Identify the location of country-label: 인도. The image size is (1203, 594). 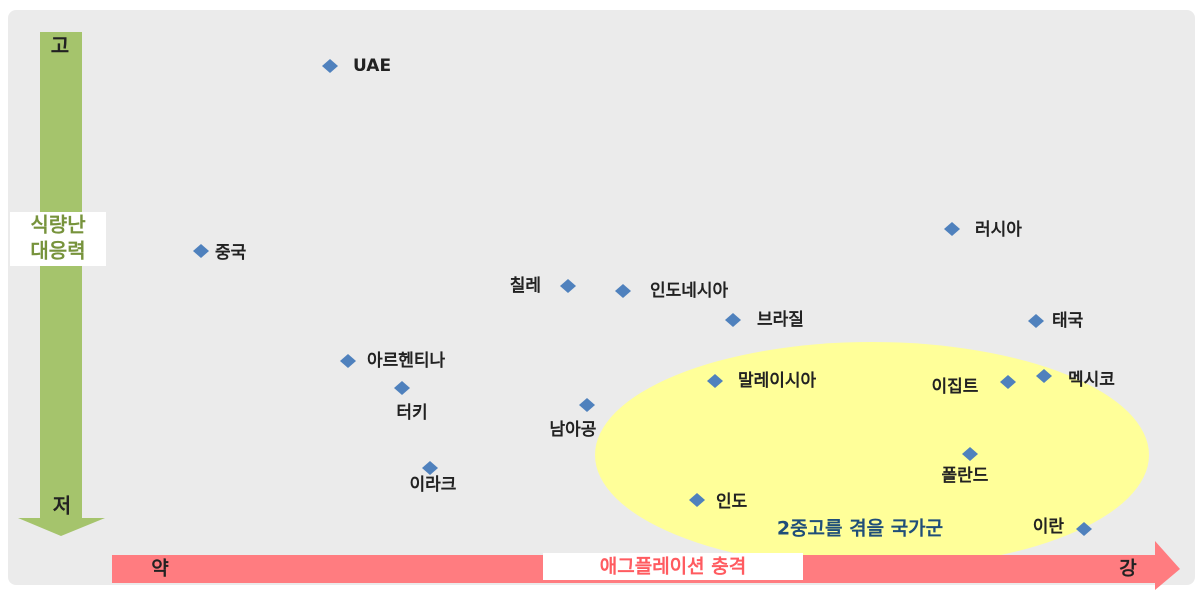
(732, 502).